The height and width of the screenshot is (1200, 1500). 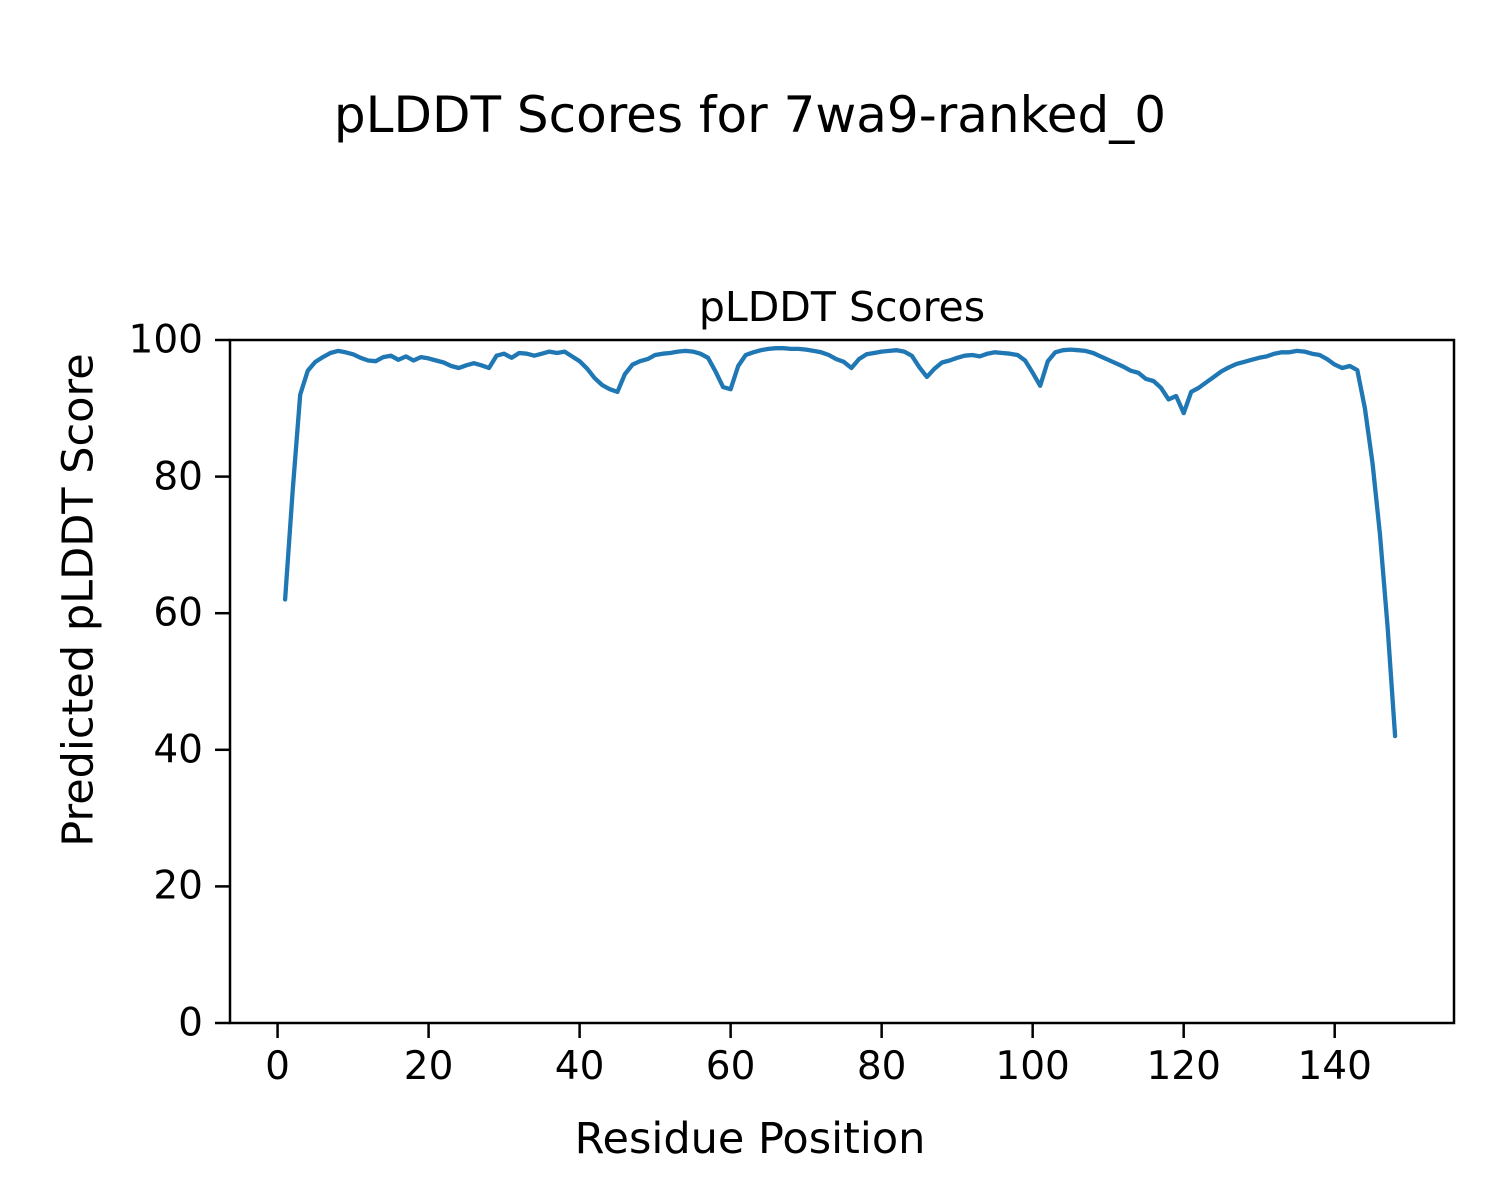 I want to click on axes-title: pLDDT Scores, so click(x=842, y=307).